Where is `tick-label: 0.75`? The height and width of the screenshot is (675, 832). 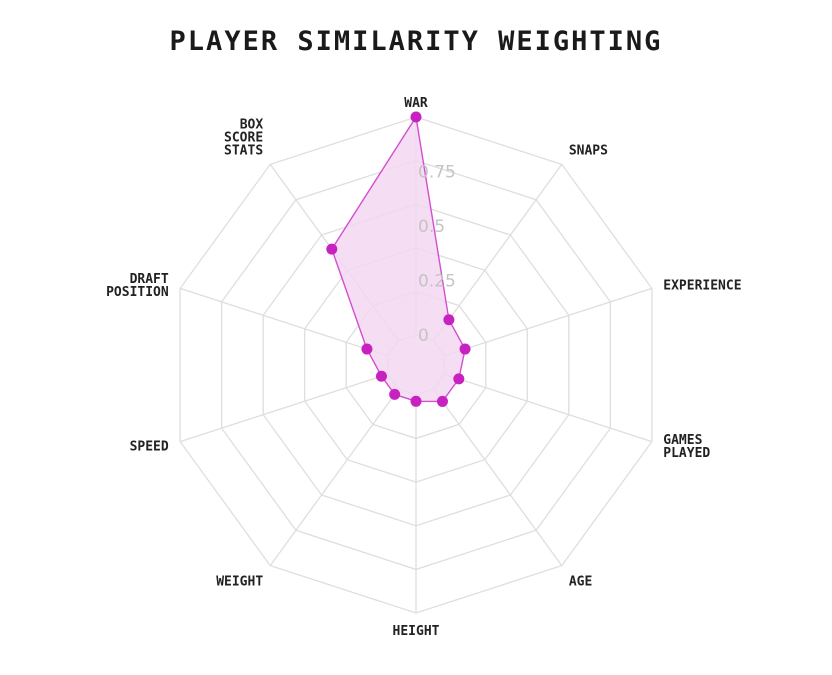
tick-label: 0.75 is located at coordinates (437, 173).